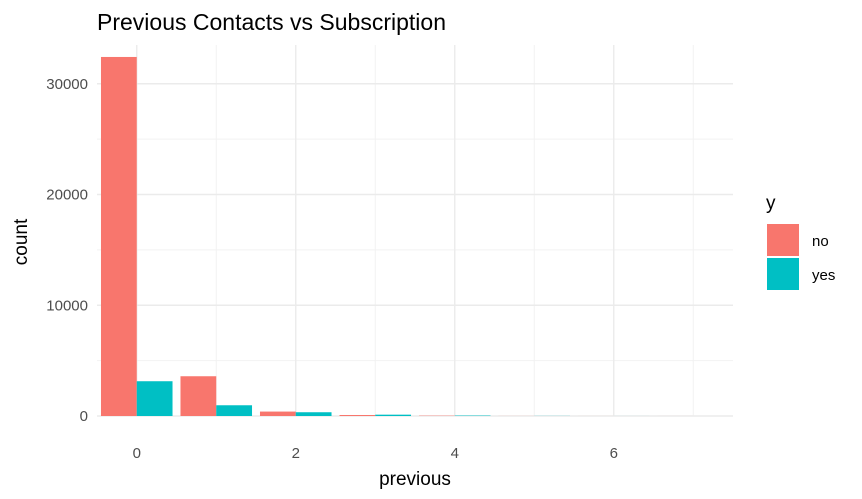  What do you see at coordinates (455, 453) in the screenshot?
I see `x-tick-label: 4` at bounding box center [455, 453].